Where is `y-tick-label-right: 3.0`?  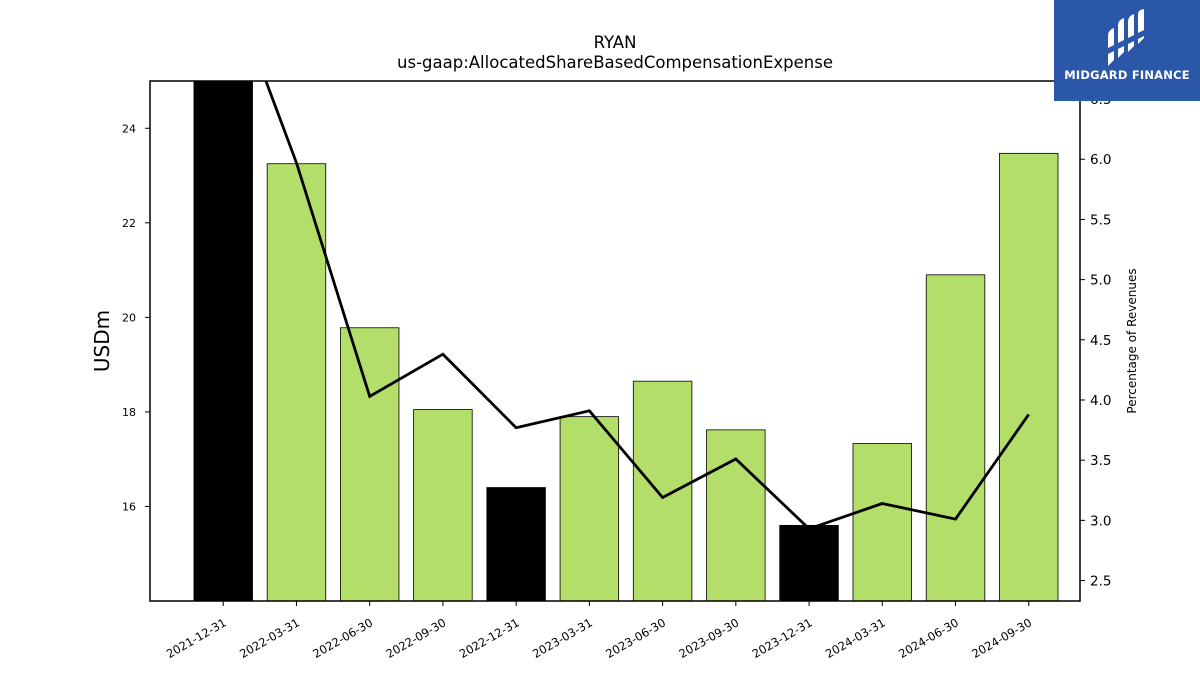 y-tick-label-right: 3.0 is located at coordinates (1100, 521).